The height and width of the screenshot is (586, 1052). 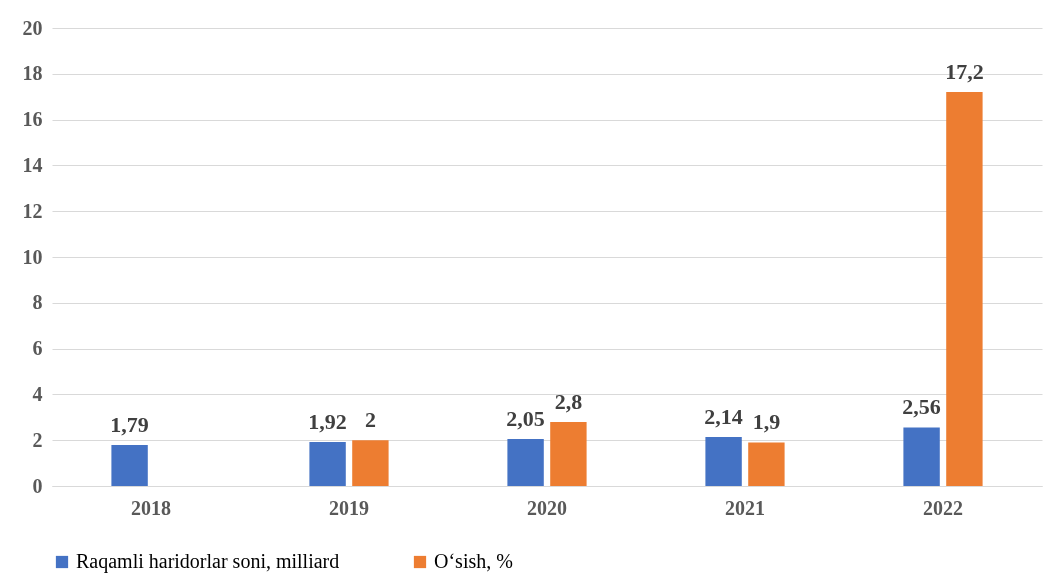 What do you see at coordinates (37, 302) in the screenshot?
I see `y-tick-label: 8` at bounding box center [37, 302].